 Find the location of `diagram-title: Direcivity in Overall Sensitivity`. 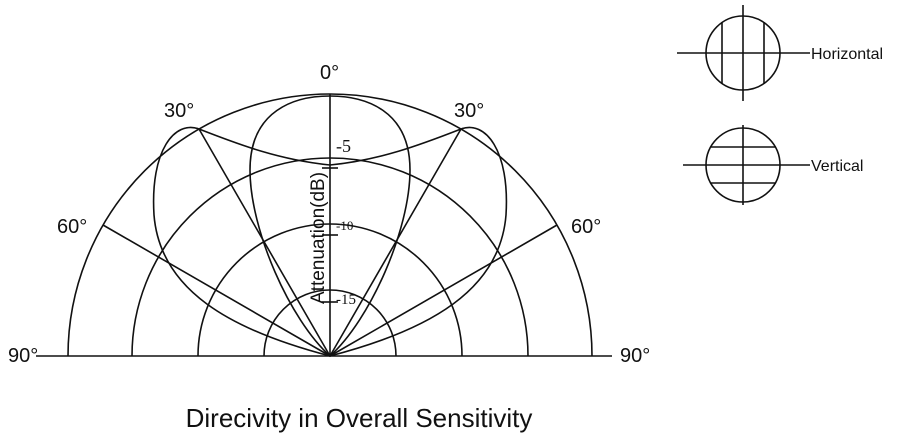

diagram-title: Direcivity in Overall Sensitivity is located at coordinates (359, 418).